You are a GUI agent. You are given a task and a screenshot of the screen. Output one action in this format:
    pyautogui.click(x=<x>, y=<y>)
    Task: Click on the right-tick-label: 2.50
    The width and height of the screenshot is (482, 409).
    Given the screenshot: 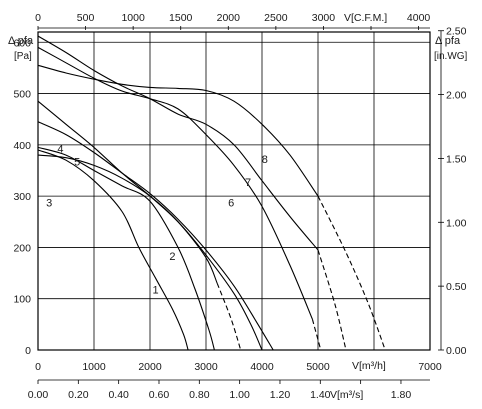 What is the action you would take?
    pyautogui.click(x=456, y=32)
    